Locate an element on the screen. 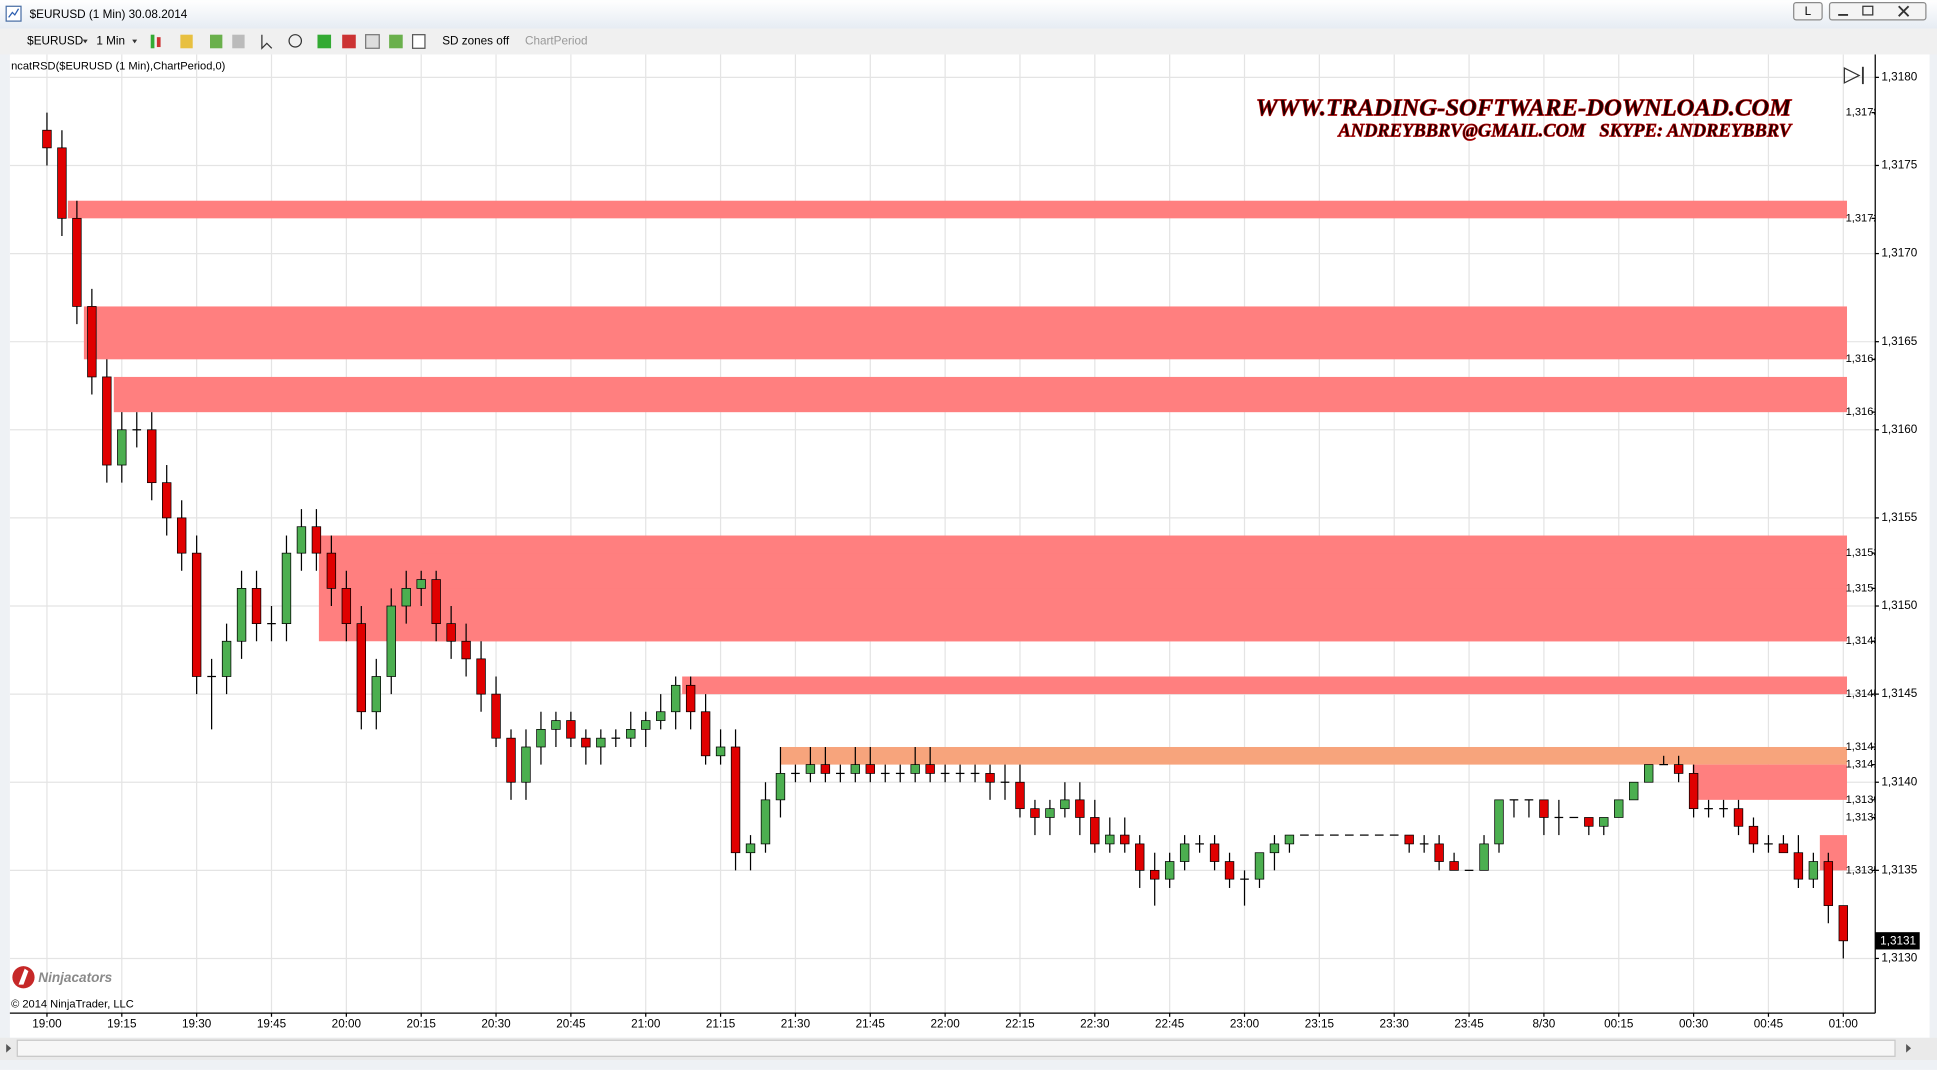 Image resolution: width=1937 pixels, height=1070 pixels. x-tick-label: 01:00 is located at coordinates (1844, 1023).